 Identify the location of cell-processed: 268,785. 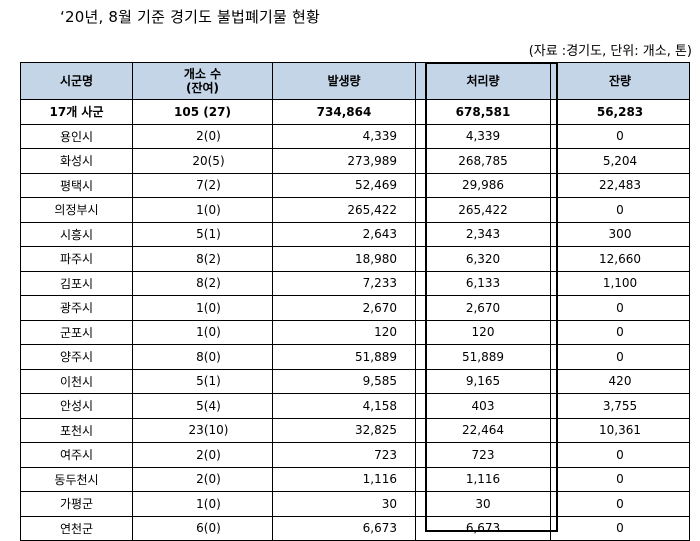
(483, 161).